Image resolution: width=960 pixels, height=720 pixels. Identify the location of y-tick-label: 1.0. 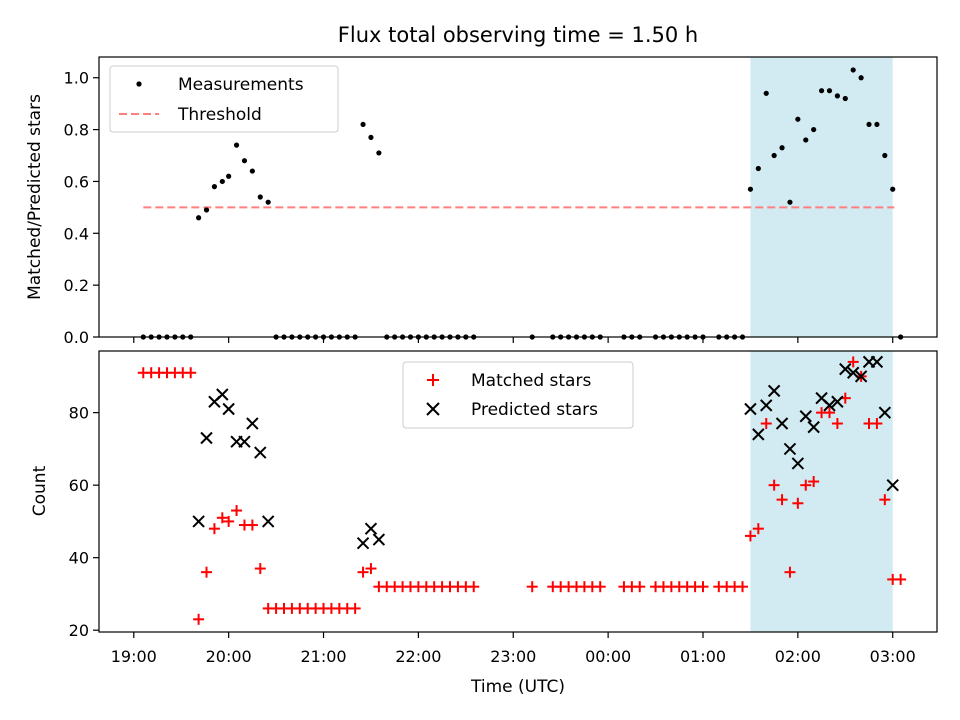
(76, 78).